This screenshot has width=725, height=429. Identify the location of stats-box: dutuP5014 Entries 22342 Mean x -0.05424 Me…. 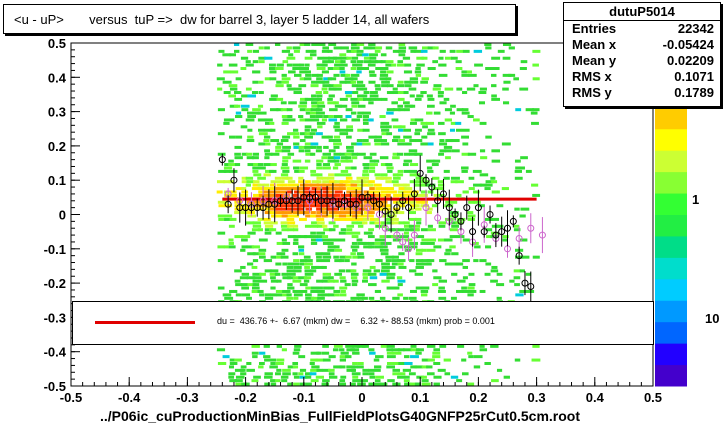
(642, 54).